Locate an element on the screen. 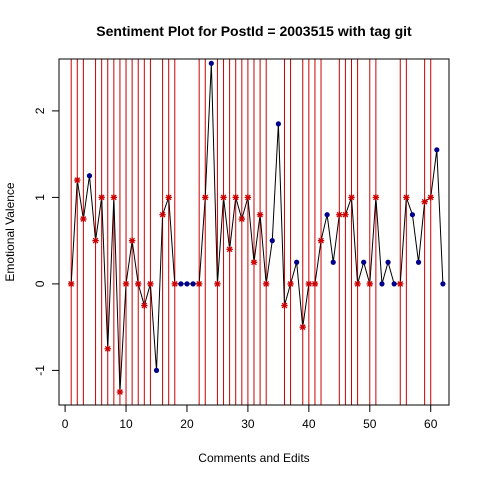  y-axis: -1 0 1 2 is located at coordinates (46, 241).